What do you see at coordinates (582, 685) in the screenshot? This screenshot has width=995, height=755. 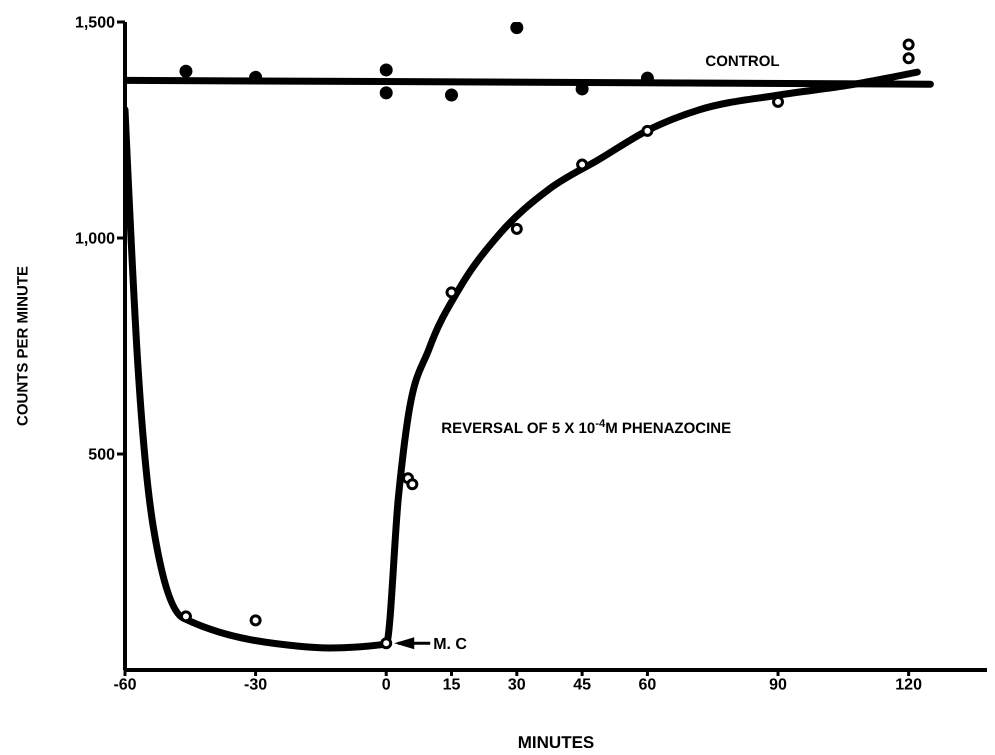 I see `x-tick-label: 45` at bounding box center [582, 685].